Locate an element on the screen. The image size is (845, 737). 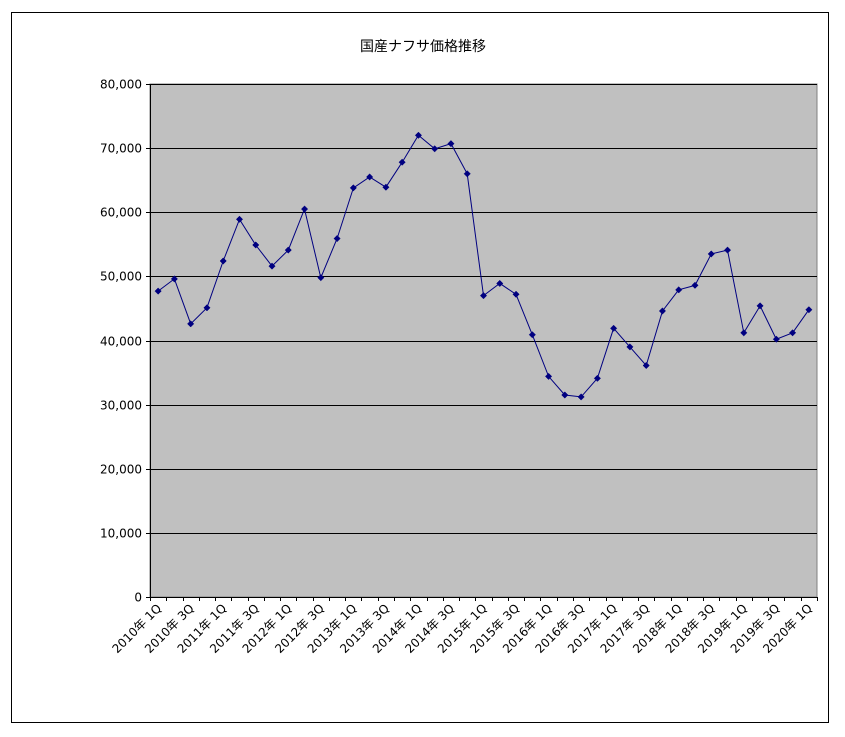
y-tick-label: 10,000 is located at coordinates (121, 534).